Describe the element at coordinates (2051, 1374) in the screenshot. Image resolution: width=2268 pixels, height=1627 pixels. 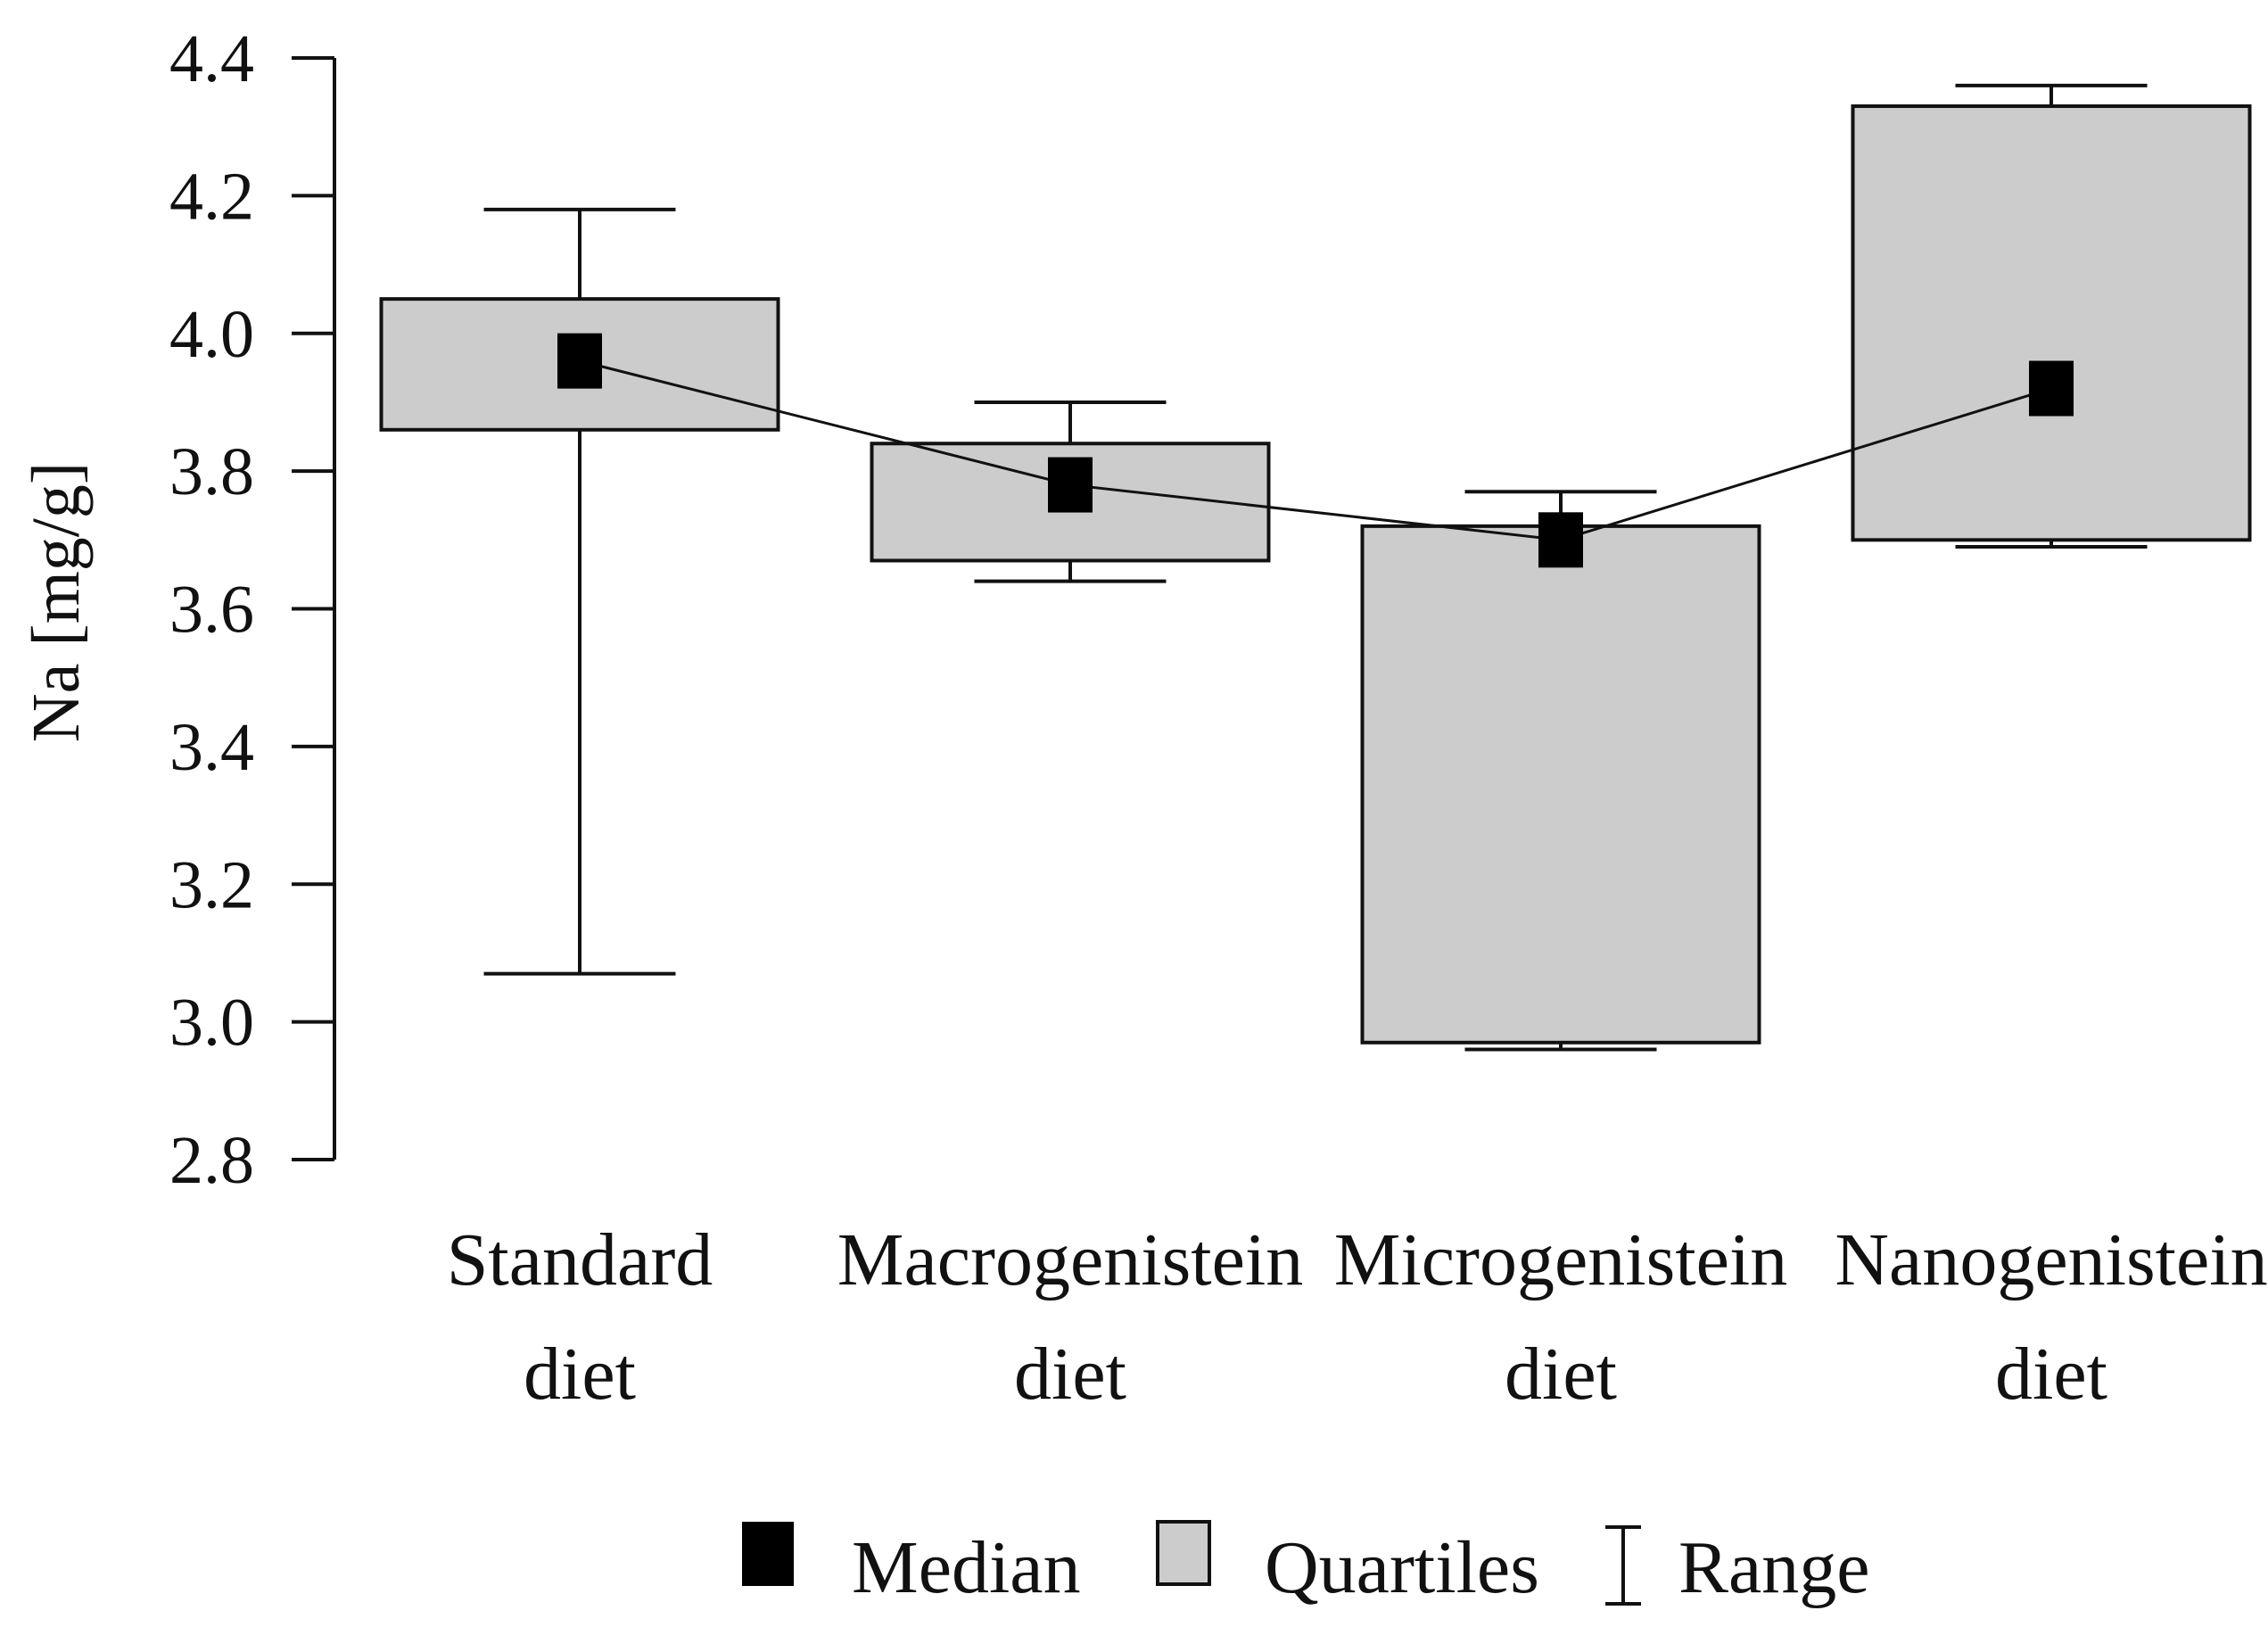
I see `category-label-3-line-1: diet` at that location.